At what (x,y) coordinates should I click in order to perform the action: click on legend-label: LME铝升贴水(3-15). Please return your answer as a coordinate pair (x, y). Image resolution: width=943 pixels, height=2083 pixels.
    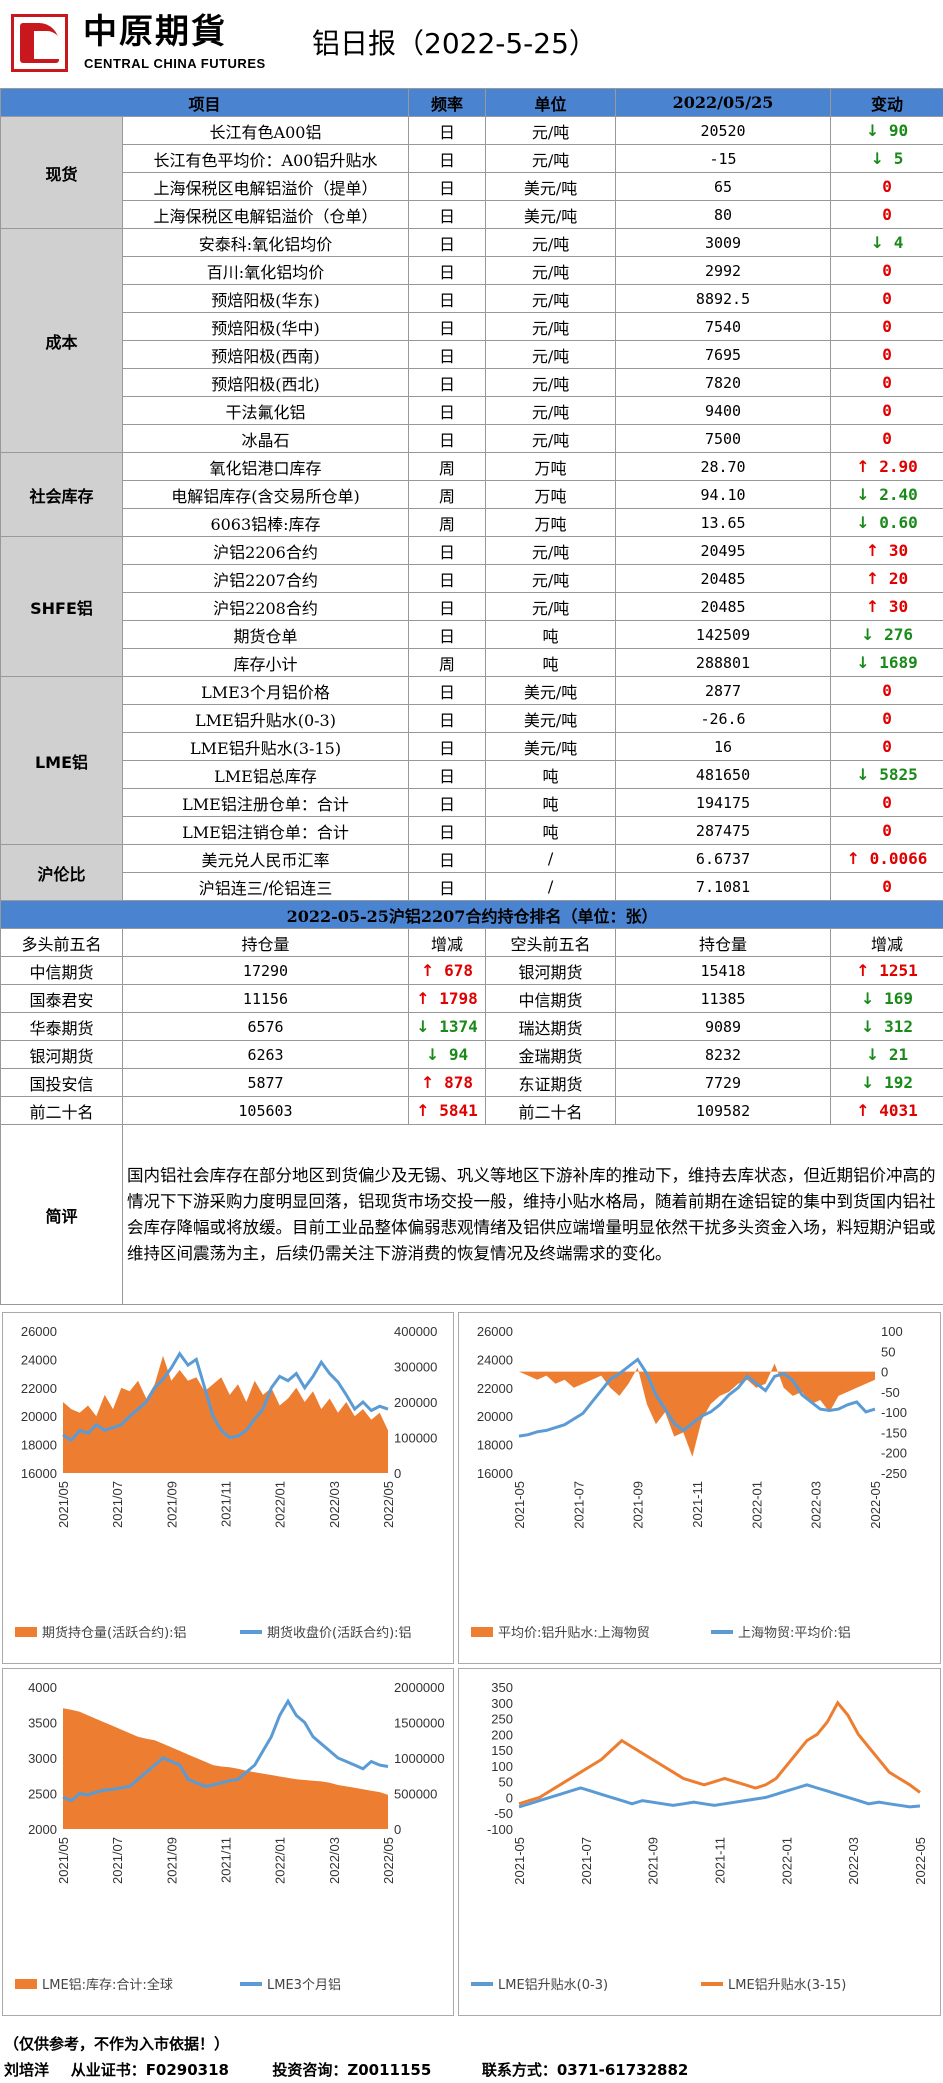
    Looking at the image, I should click on (787, 1985).